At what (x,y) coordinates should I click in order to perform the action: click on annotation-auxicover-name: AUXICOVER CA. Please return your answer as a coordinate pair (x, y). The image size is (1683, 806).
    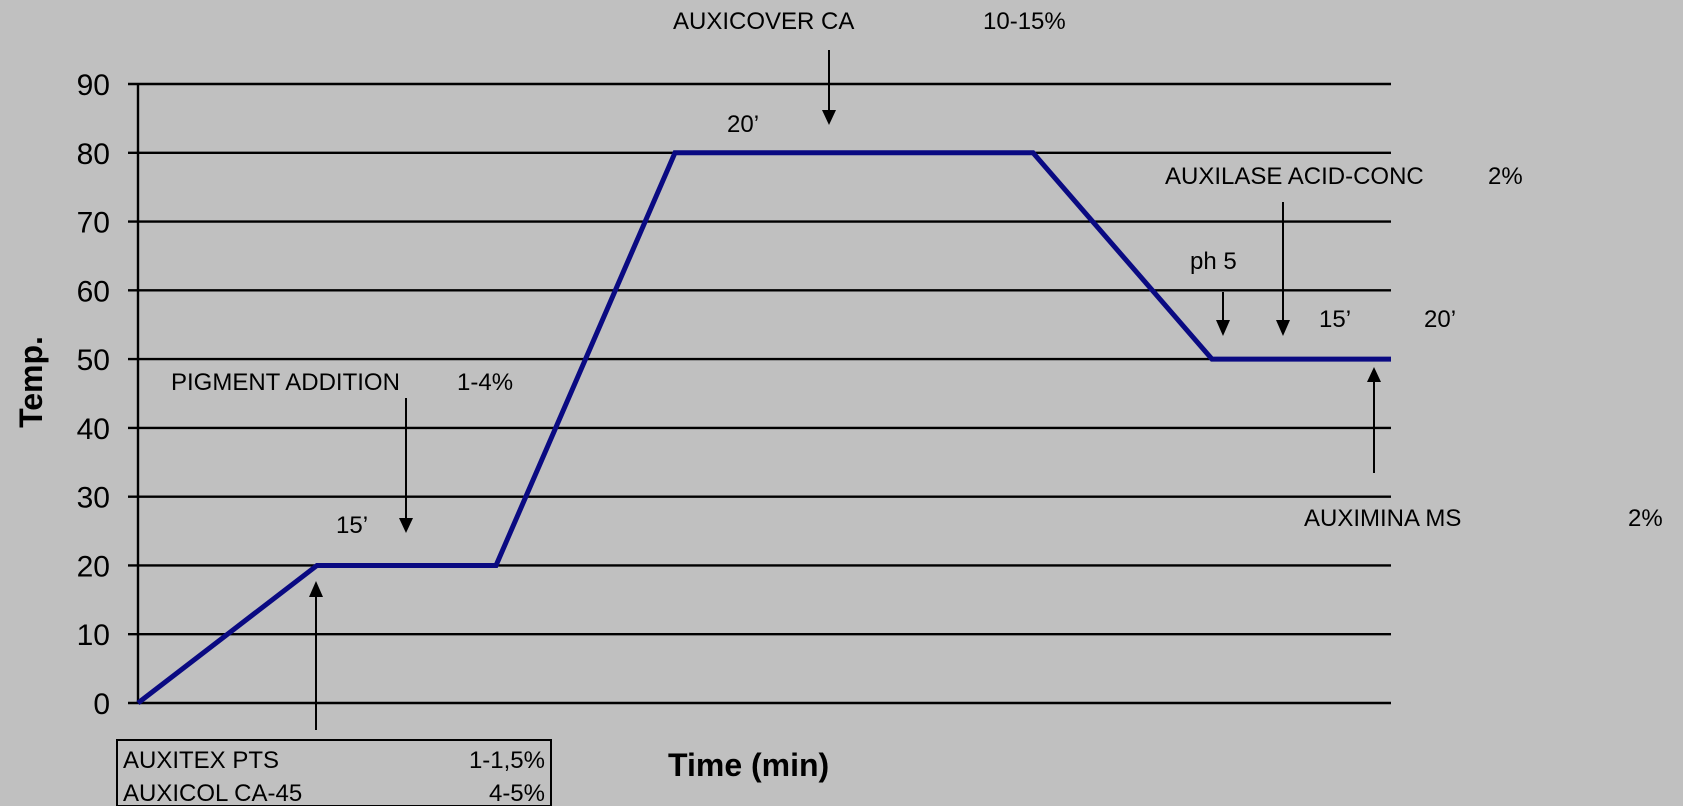
    Looking at the image, I should click on (763, 21).